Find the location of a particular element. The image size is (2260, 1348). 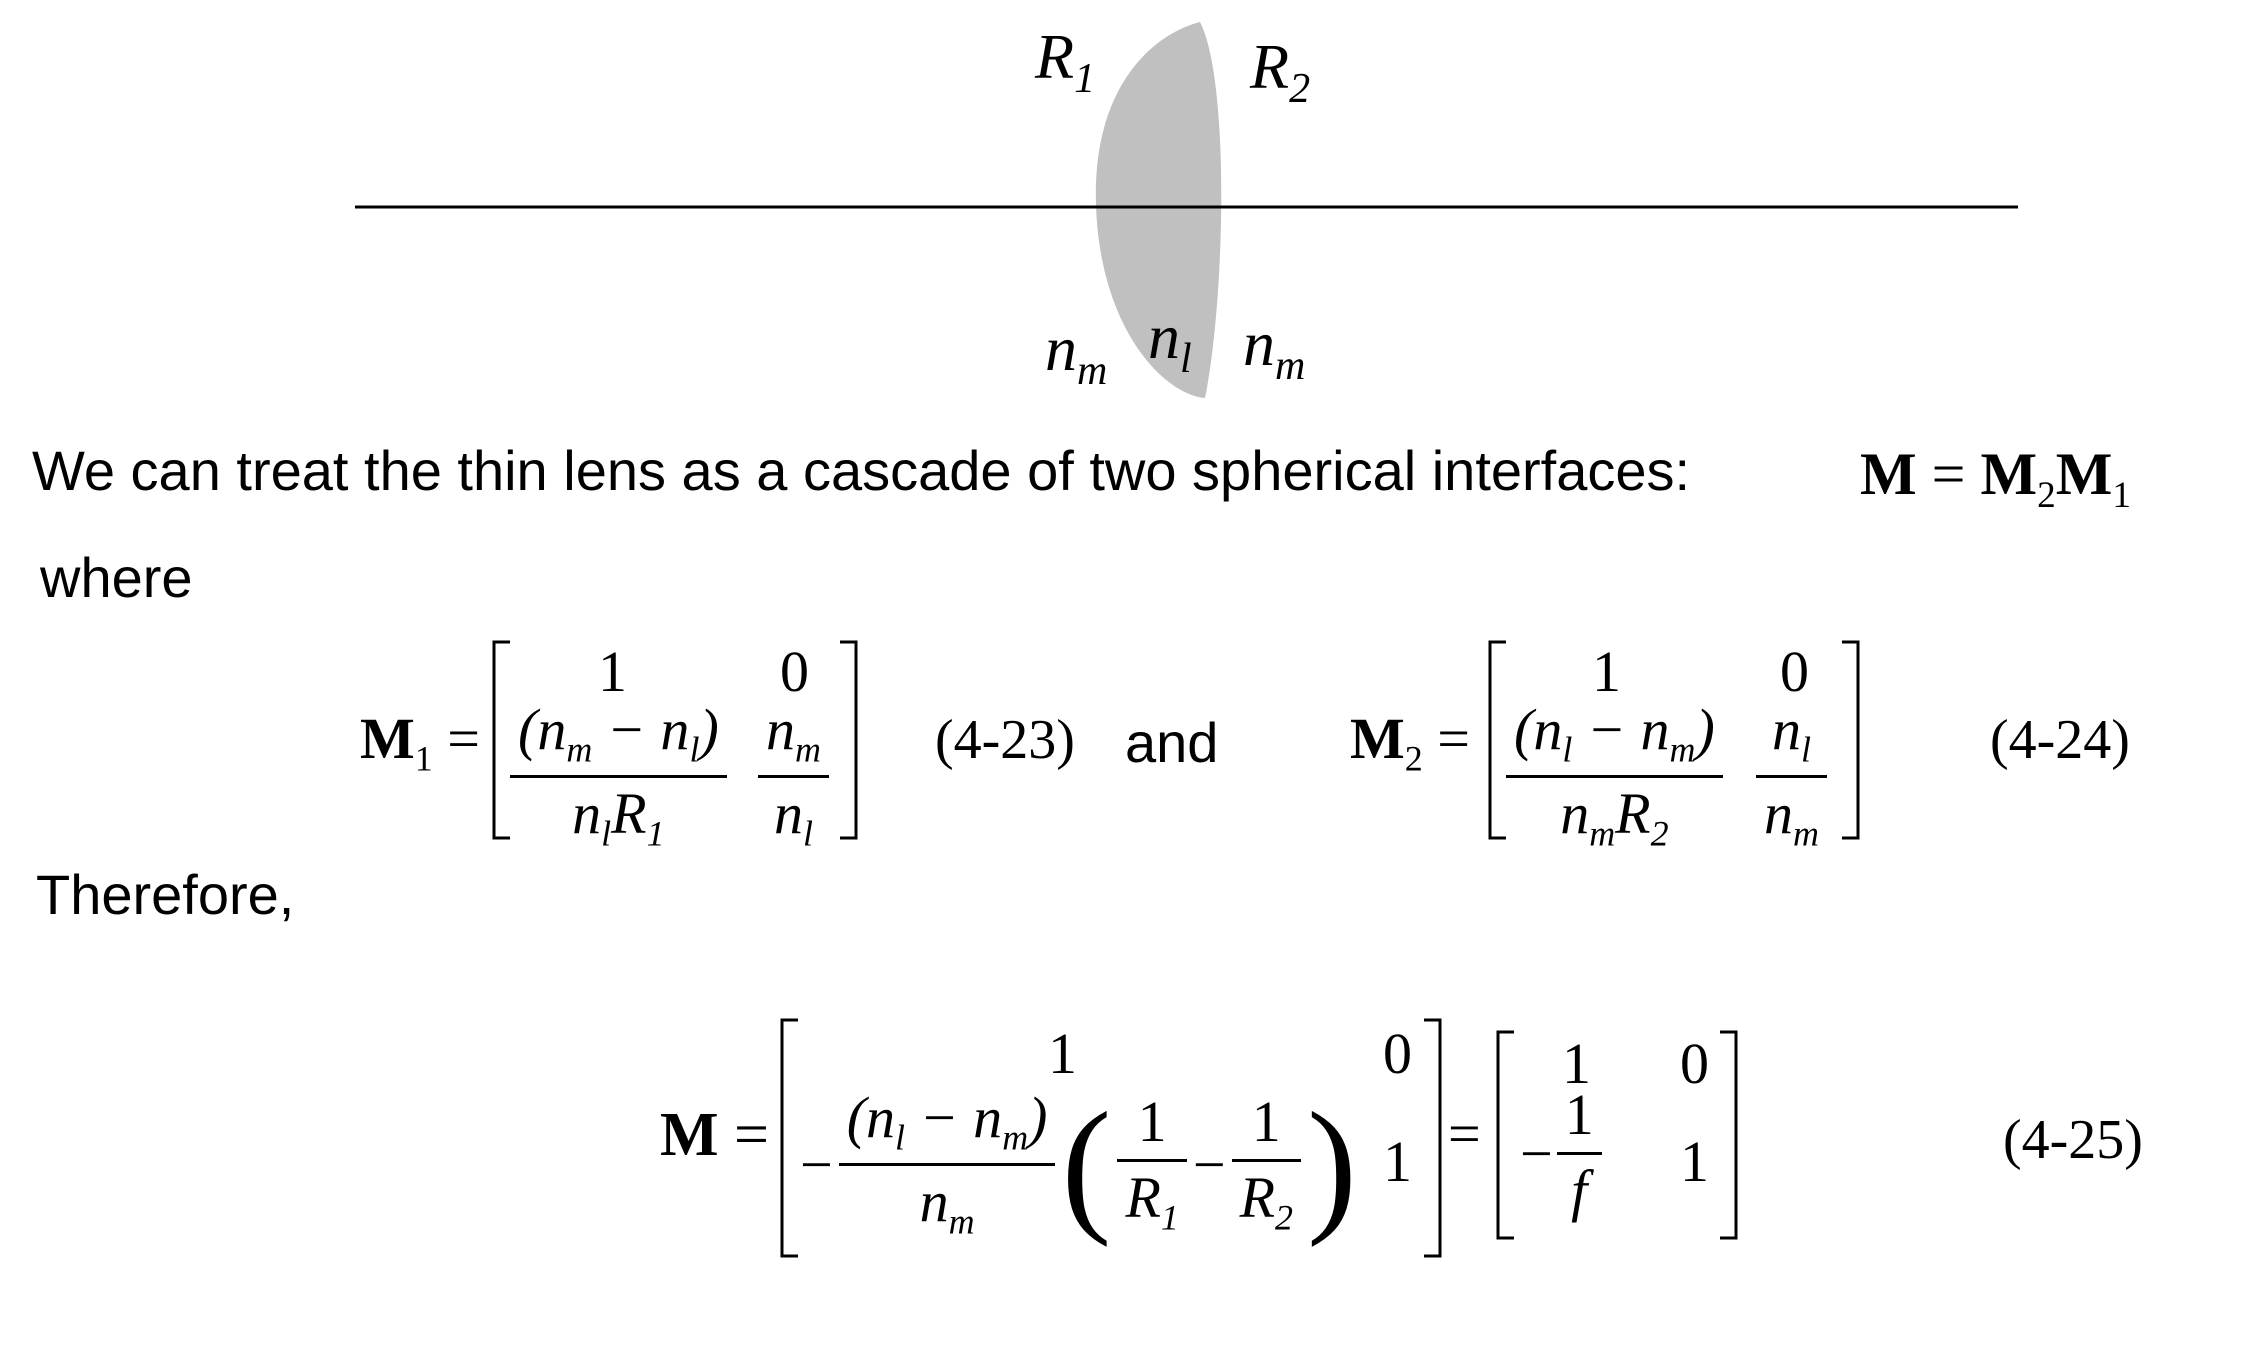

therefore-text: Therefore, is located at coordinates (165, 894).